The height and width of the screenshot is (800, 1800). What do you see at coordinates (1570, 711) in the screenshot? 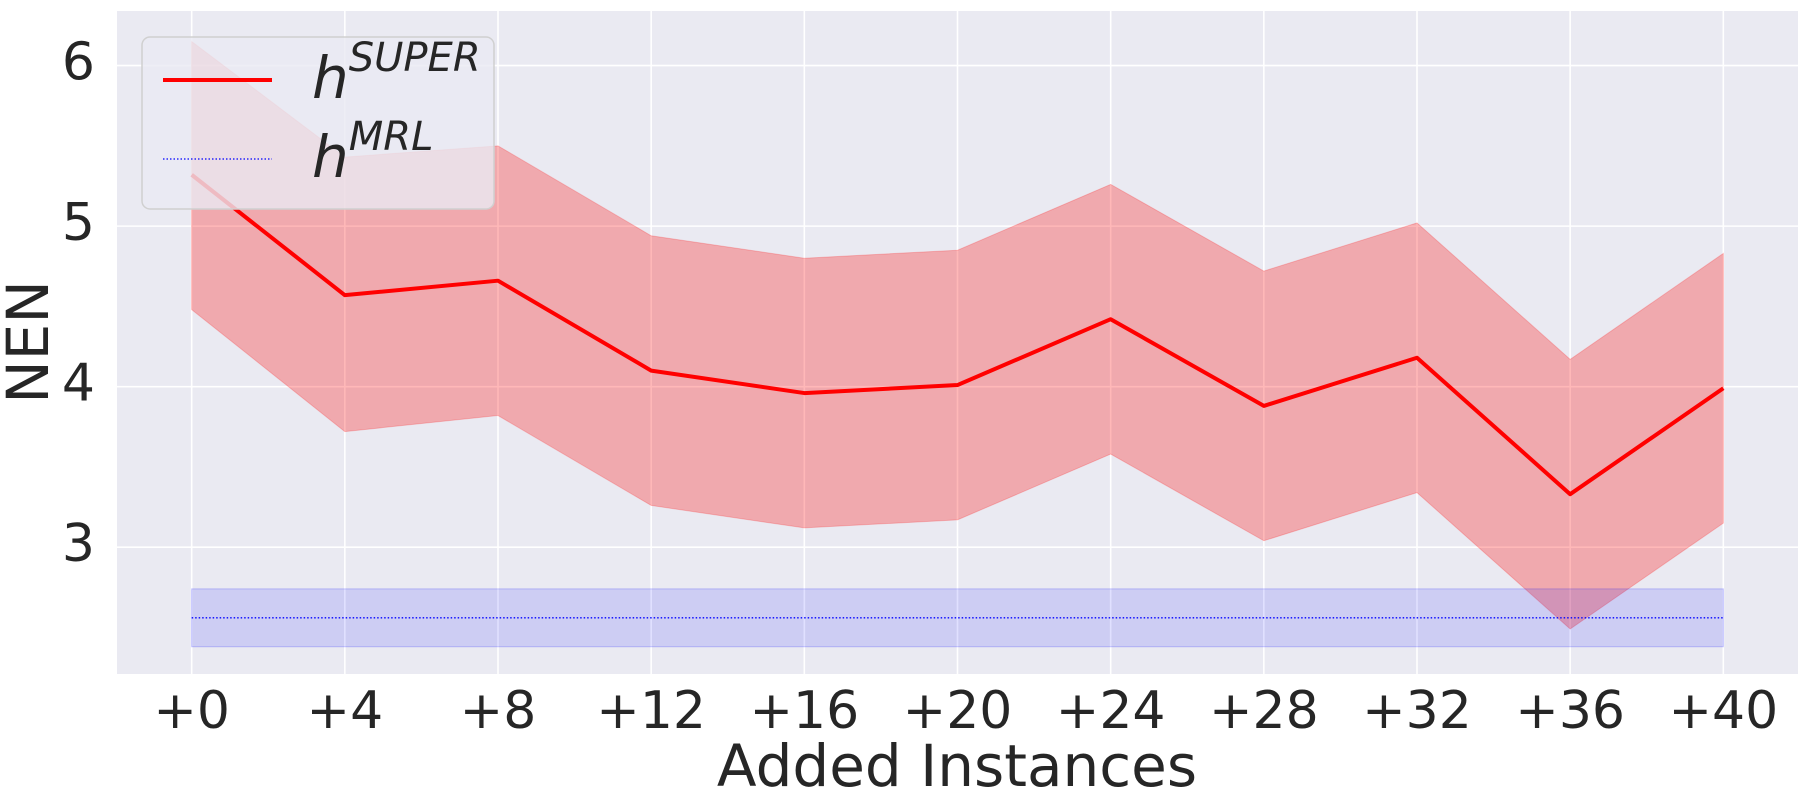
I see `x-tick-label: +36` at bounding box center [1570, 711].